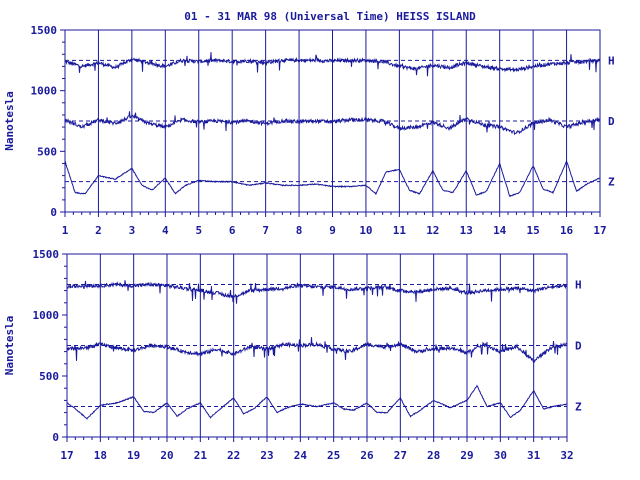  Describe the element at coordinates (198, 230) in the screenshot. I see `x-tick-label: 5` at that location.